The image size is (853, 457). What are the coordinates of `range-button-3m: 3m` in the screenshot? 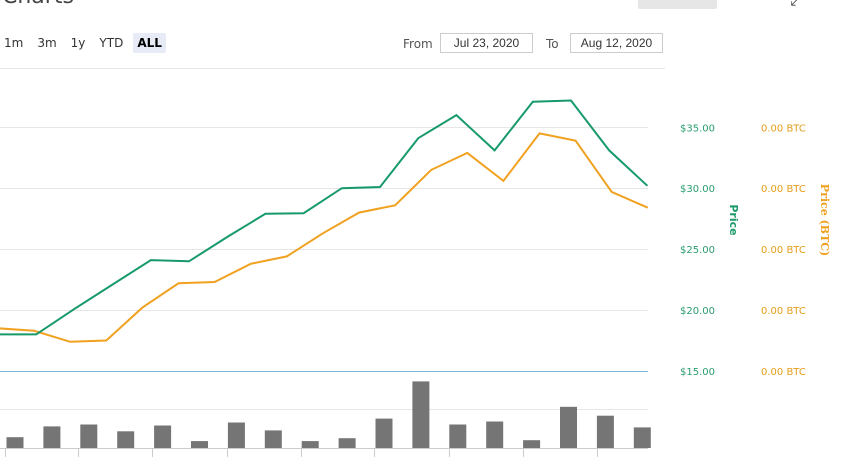 It's located at (47, 43).